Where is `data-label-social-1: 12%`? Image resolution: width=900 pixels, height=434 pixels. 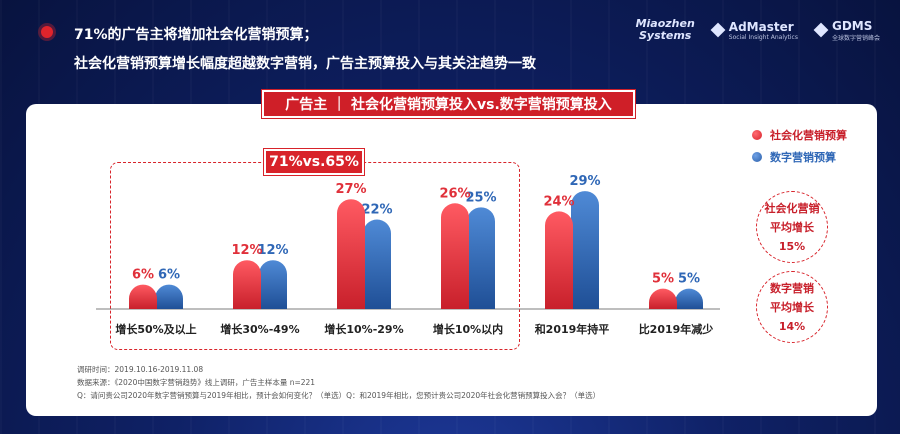 data-label-social-1: 12% is located at coordinates (246, 250).